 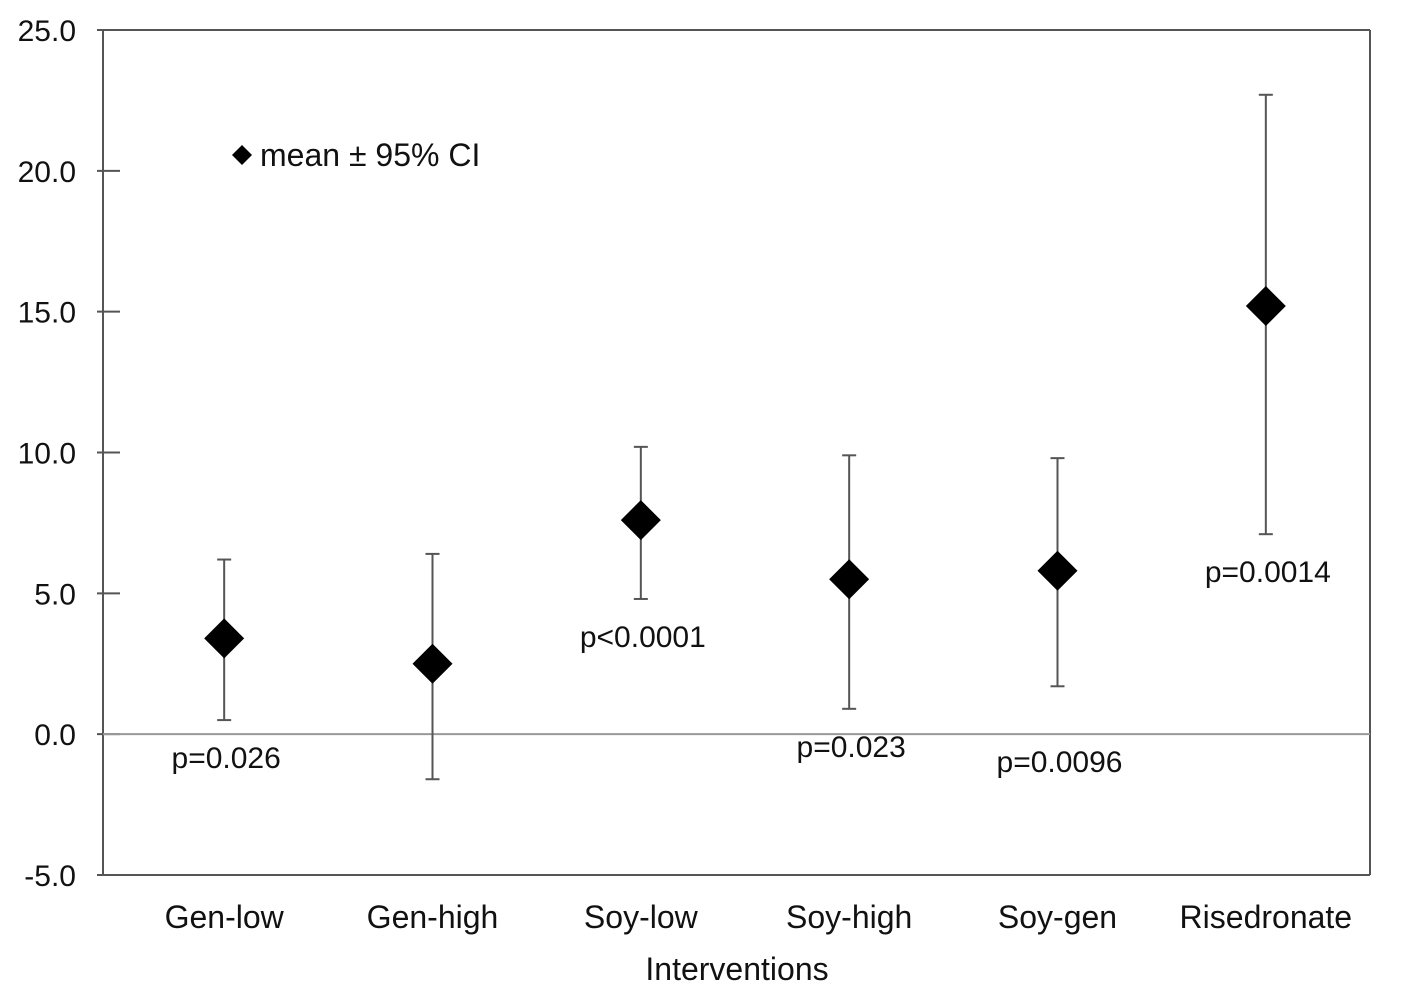 What do you see at coordinates (643, 637) in the screenshot?
I see `p-value-annotation: p<0.0001` at bounding box center [643, 637].